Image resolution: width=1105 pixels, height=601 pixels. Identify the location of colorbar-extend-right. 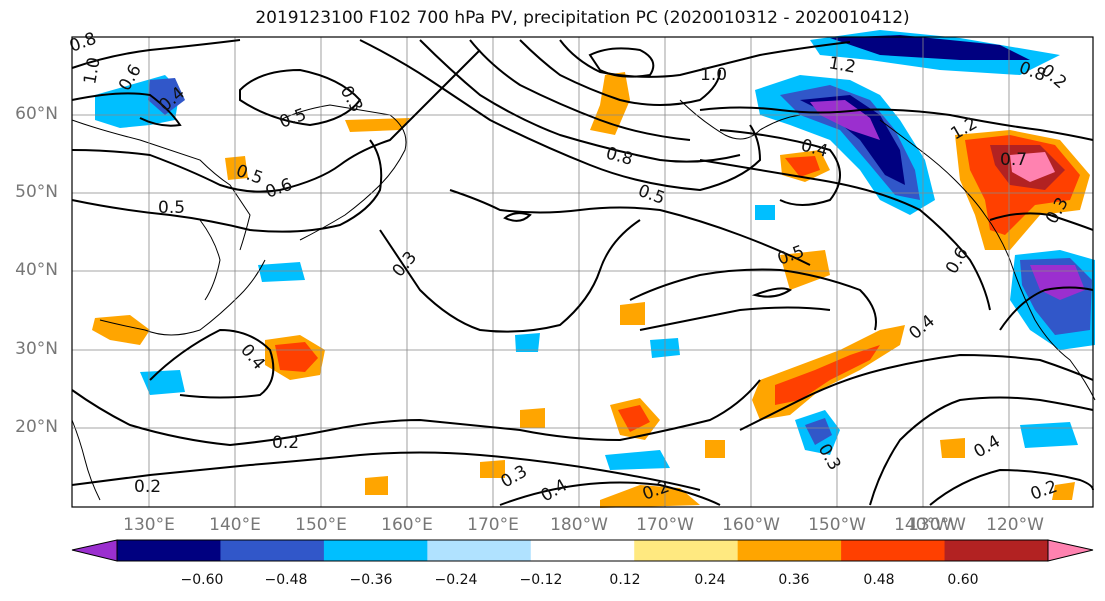
(1070, 550).